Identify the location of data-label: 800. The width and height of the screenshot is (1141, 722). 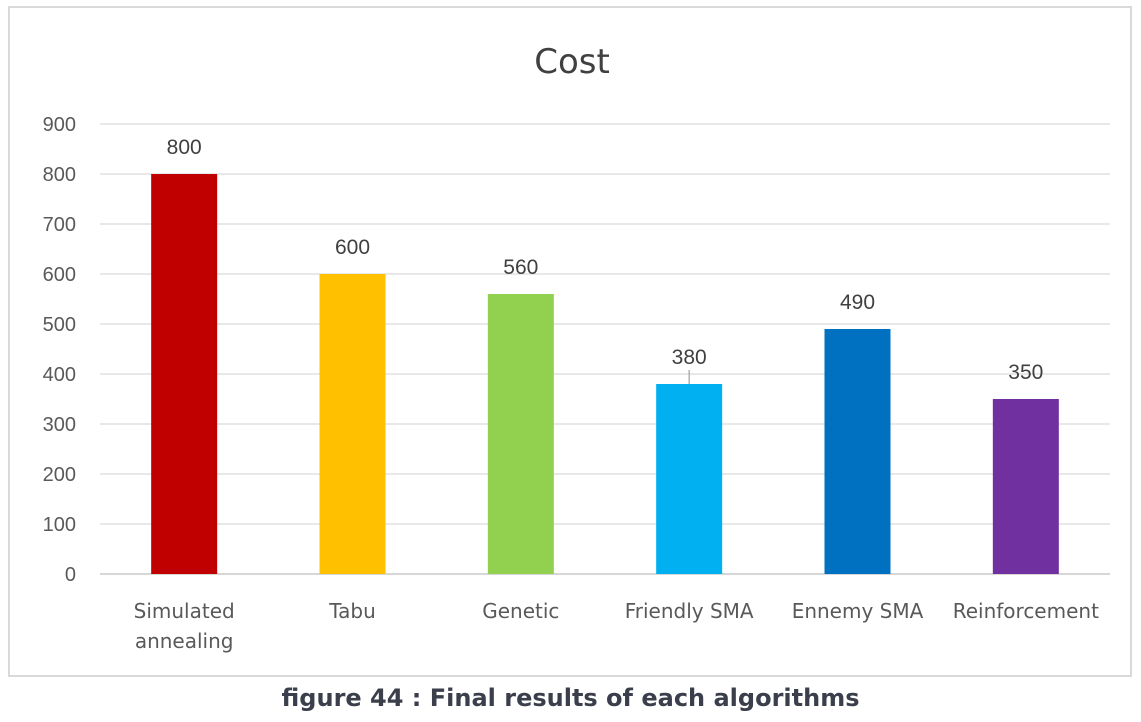
(184, 147).